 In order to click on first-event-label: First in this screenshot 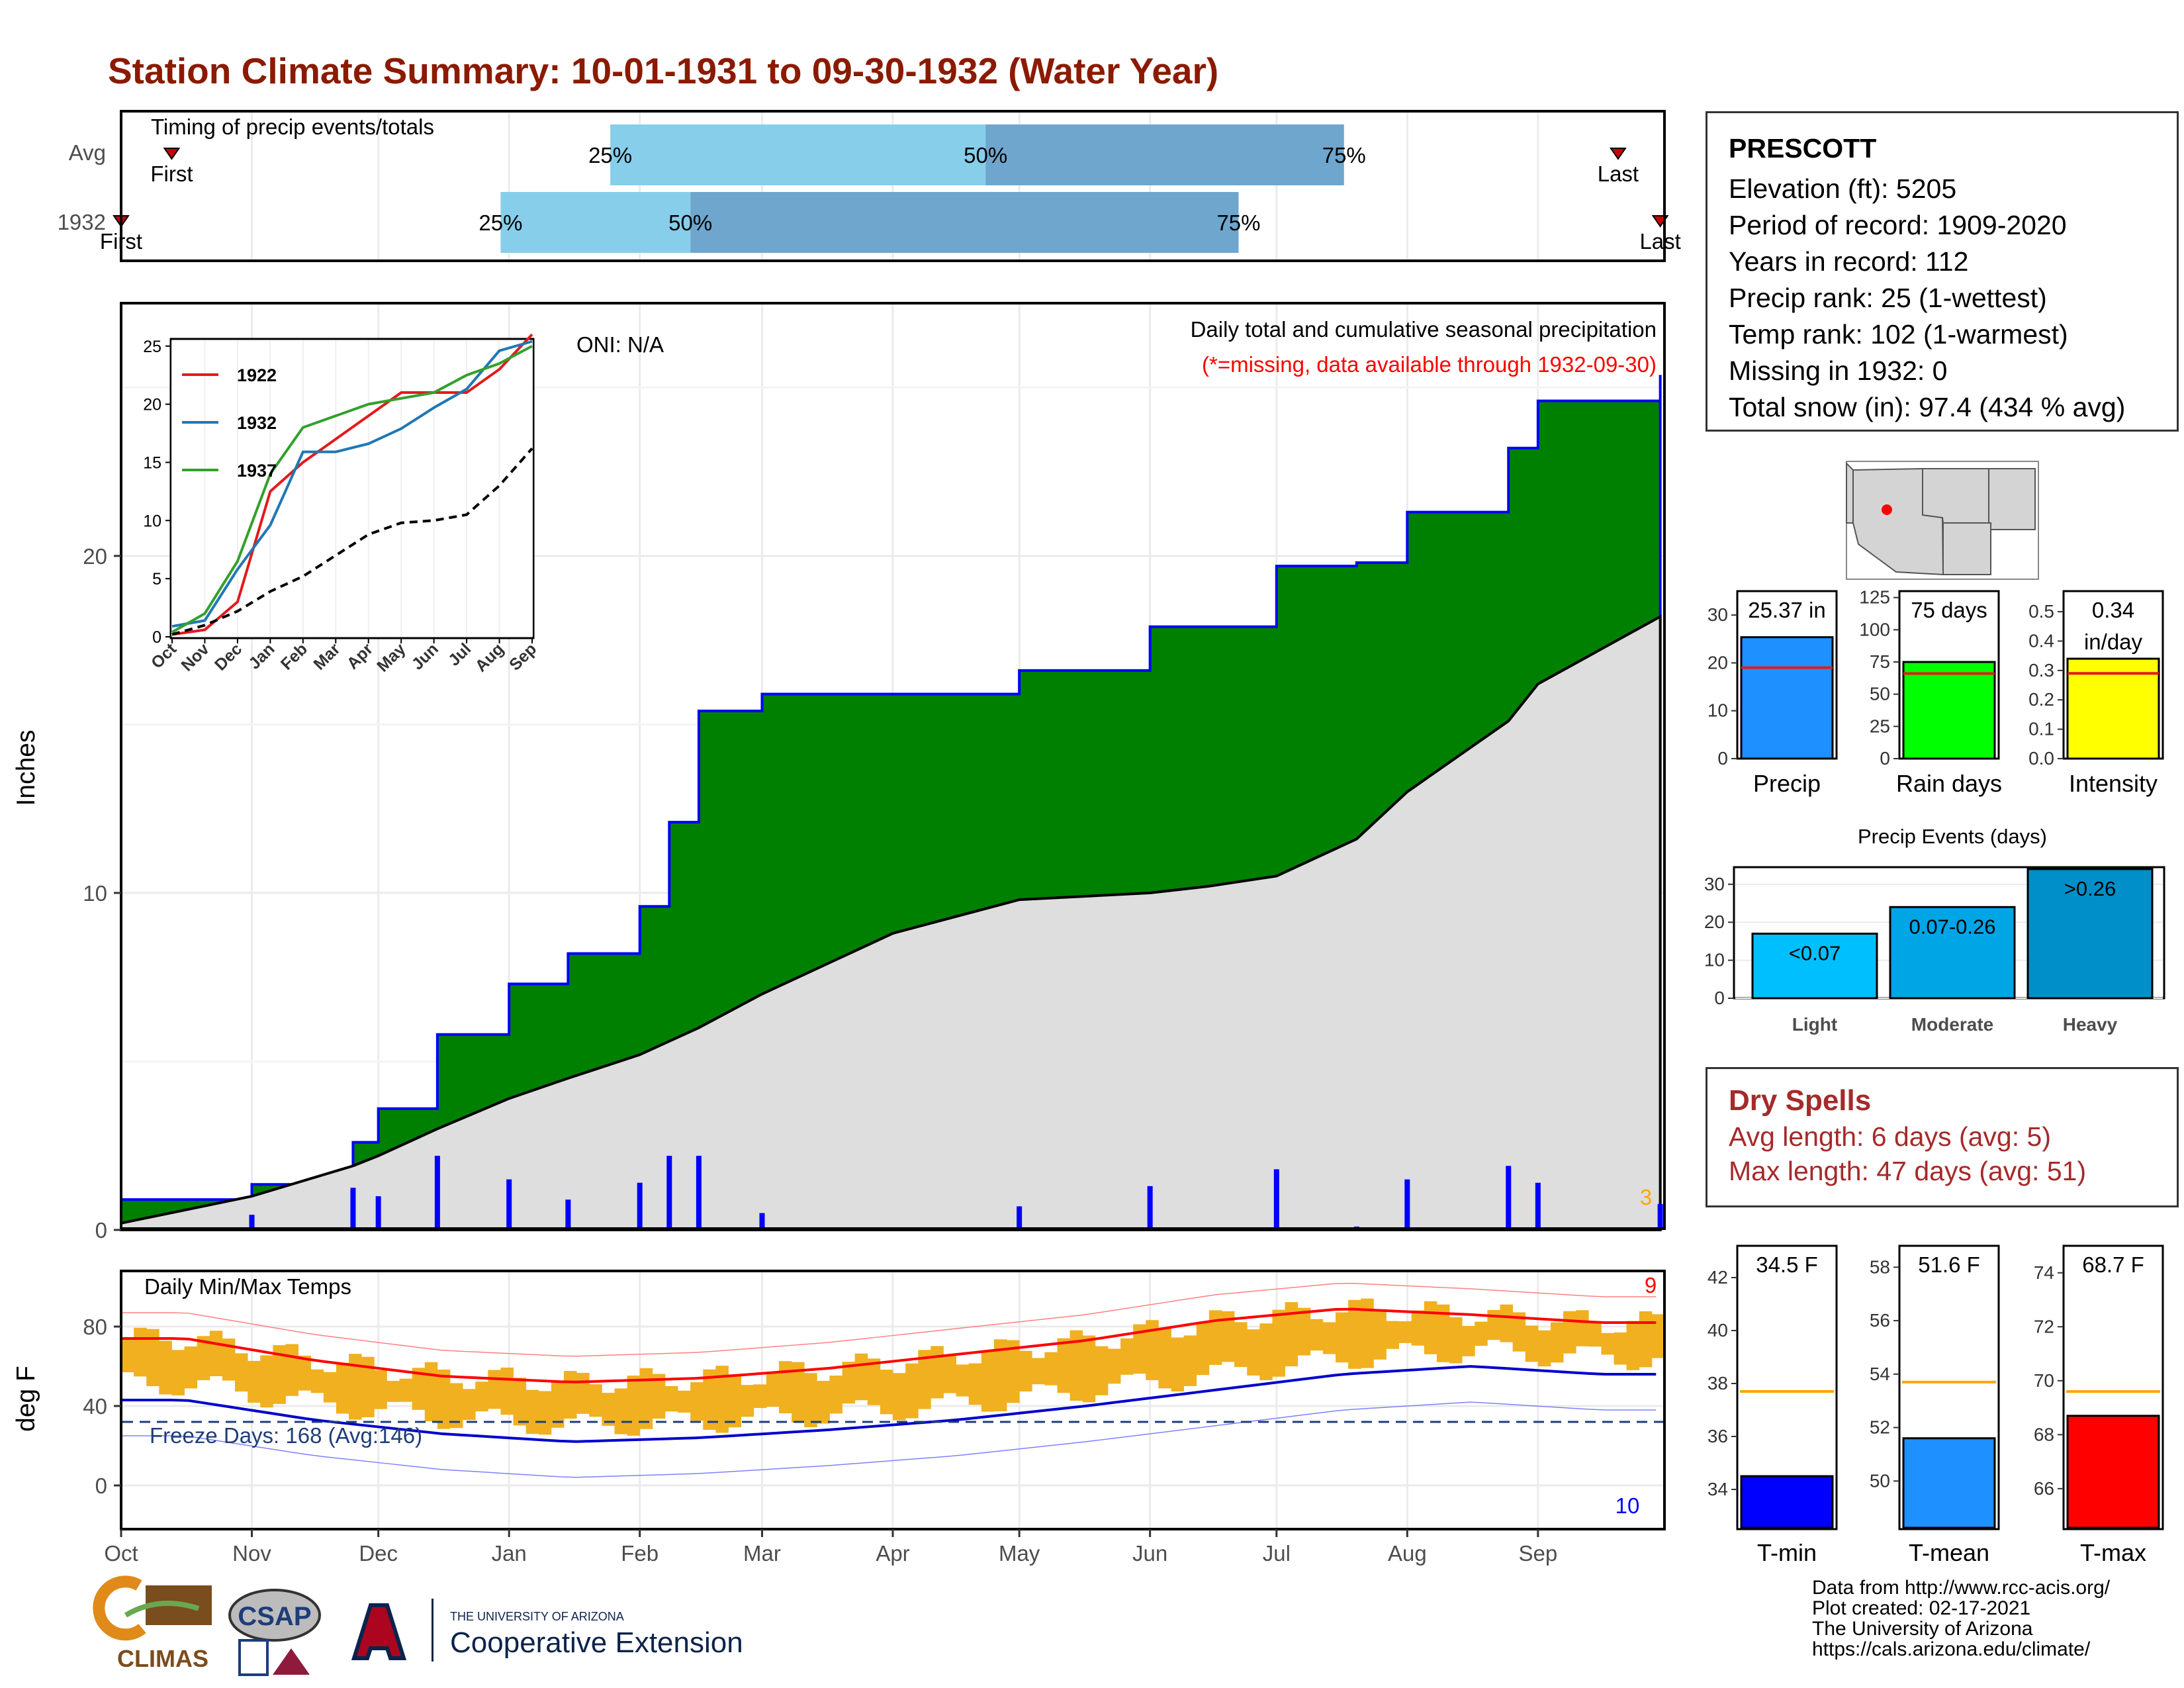, I will do `click(171, 174)`.